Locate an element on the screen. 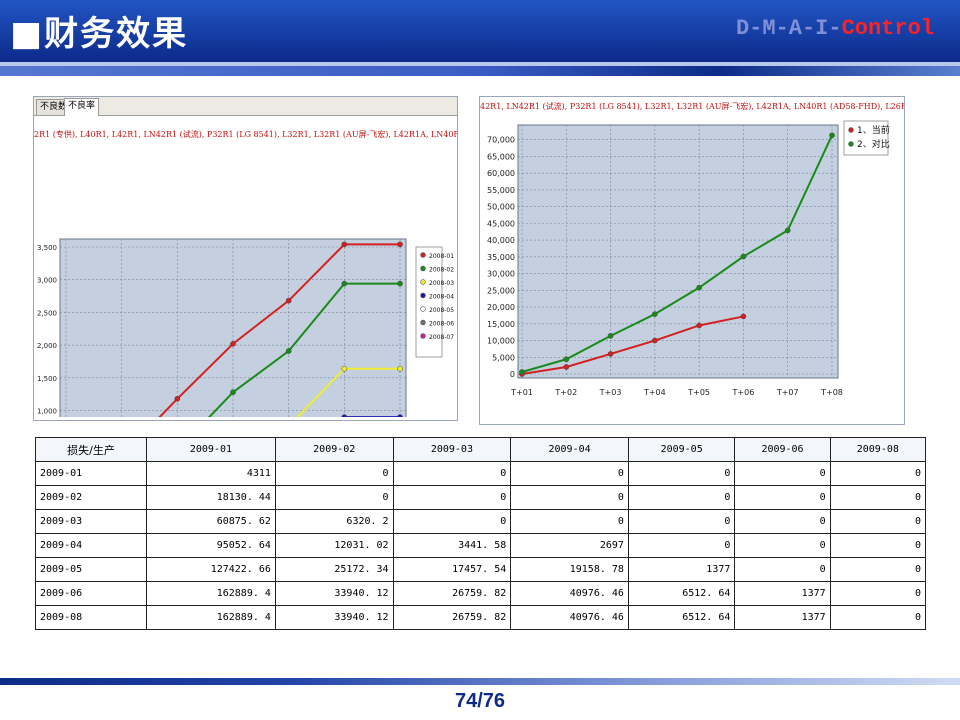  y-tick-label: 2,500 is located at coordinates (47, 313).